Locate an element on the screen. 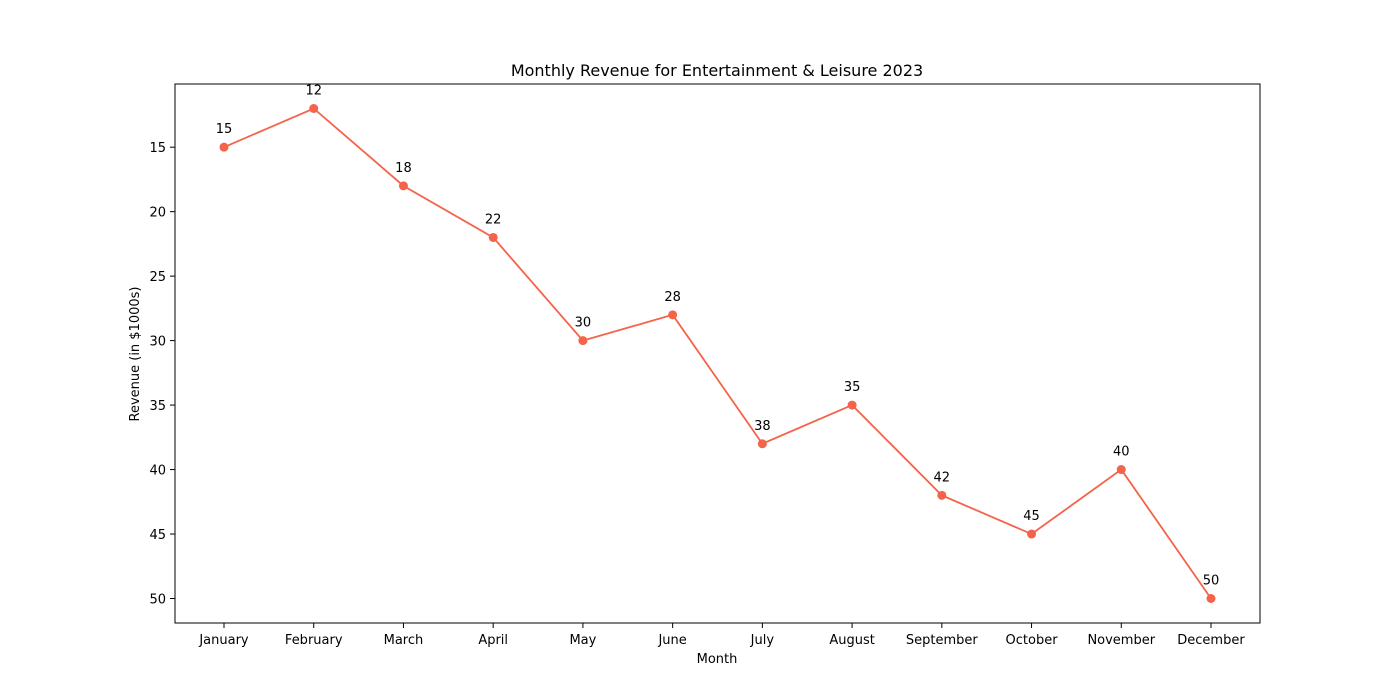 The height and width of the screenshot is (700, 1400). data-label: 30 is located at coordinates (583, 323).